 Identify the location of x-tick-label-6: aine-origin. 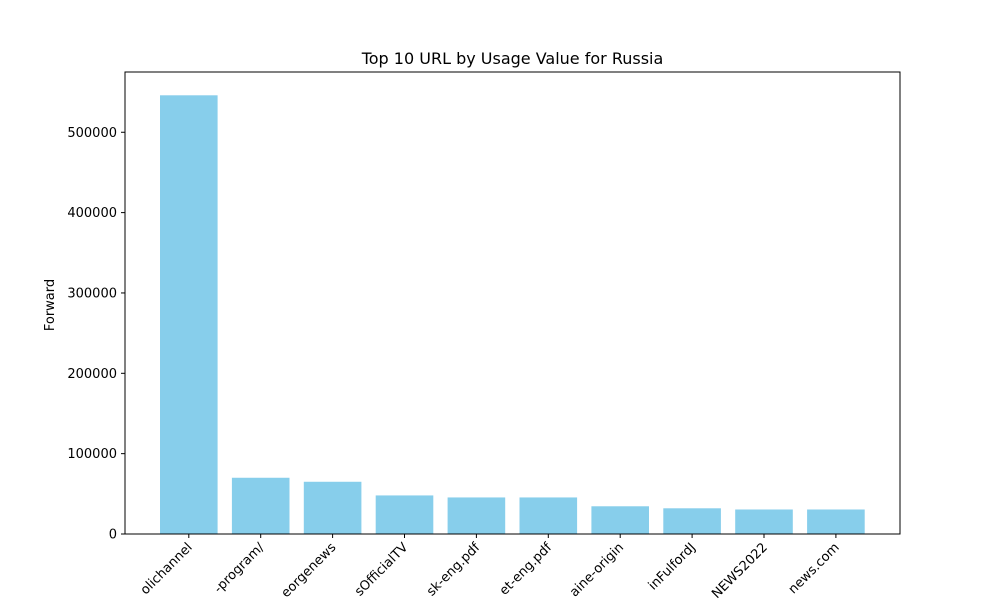
(597, 570).